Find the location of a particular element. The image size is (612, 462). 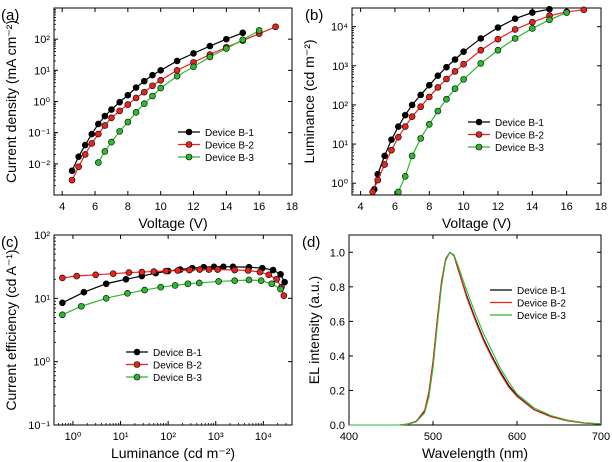

y-tick-label: 10² is located at coordinates (42, 236).